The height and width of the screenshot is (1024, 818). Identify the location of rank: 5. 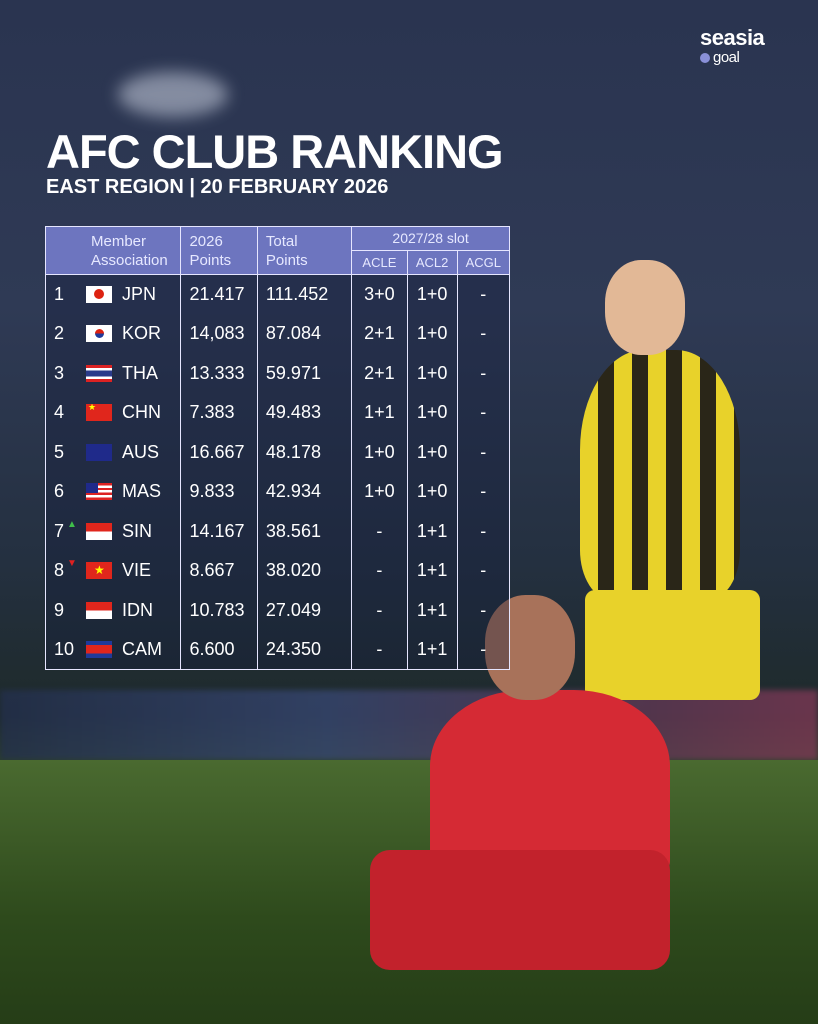
(59, 451).